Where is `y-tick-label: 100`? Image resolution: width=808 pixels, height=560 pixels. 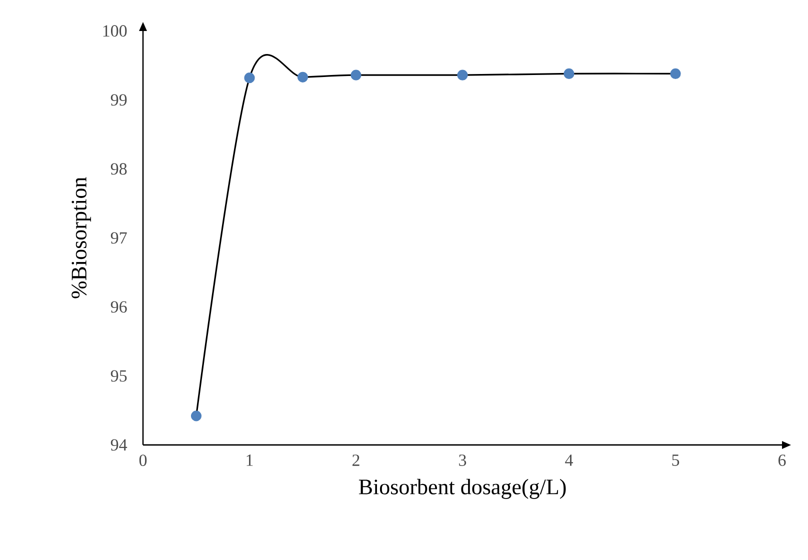
y-tick-label: 100 is located at coordinates (115, 31).